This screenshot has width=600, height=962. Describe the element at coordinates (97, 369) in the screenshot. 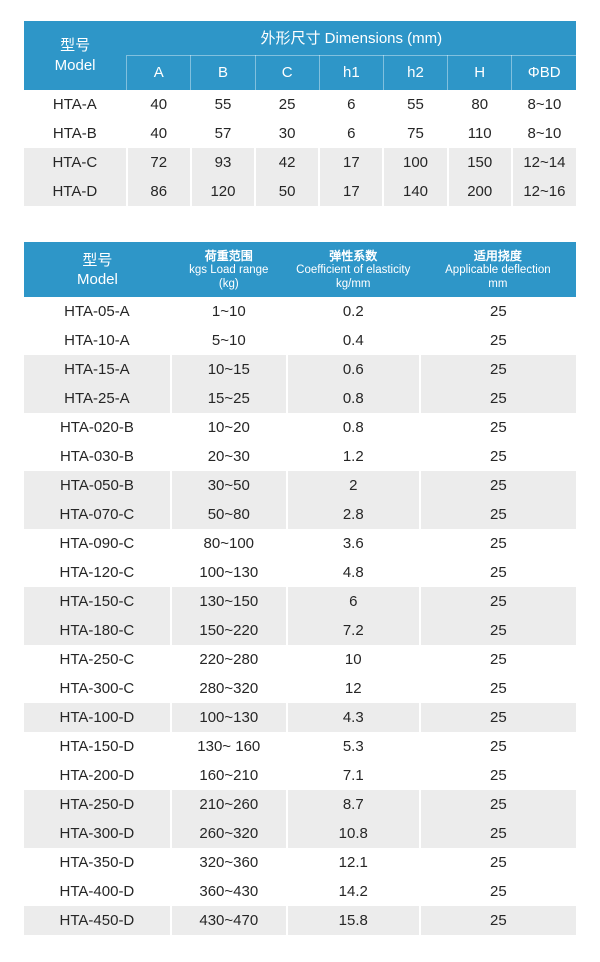

I see `model-cell: HTA-15-A` at that location.